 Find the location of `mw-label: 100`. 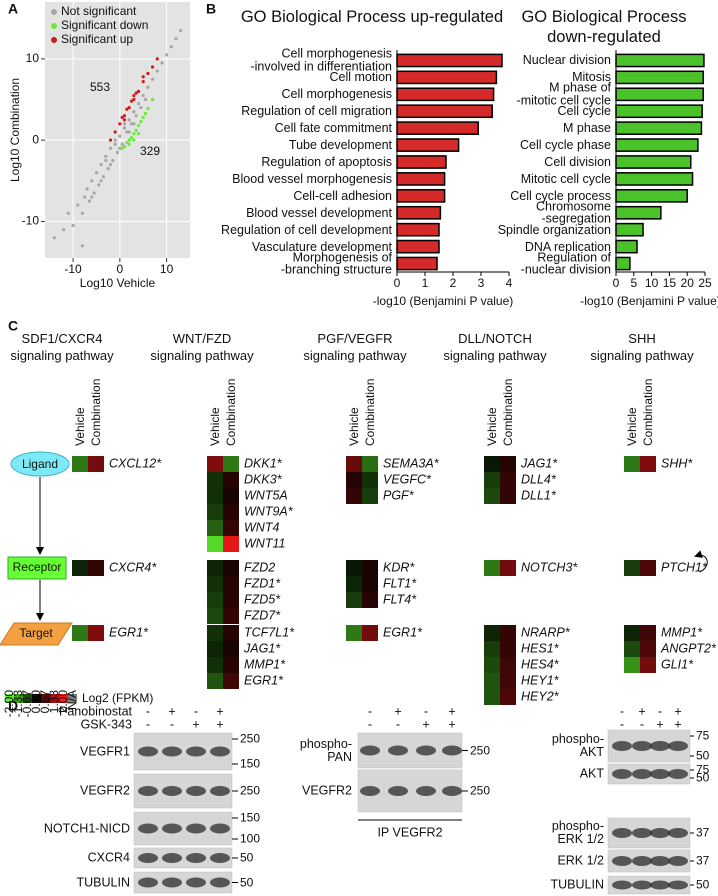

mw-label: 100 is located at coordinates (250, 838).